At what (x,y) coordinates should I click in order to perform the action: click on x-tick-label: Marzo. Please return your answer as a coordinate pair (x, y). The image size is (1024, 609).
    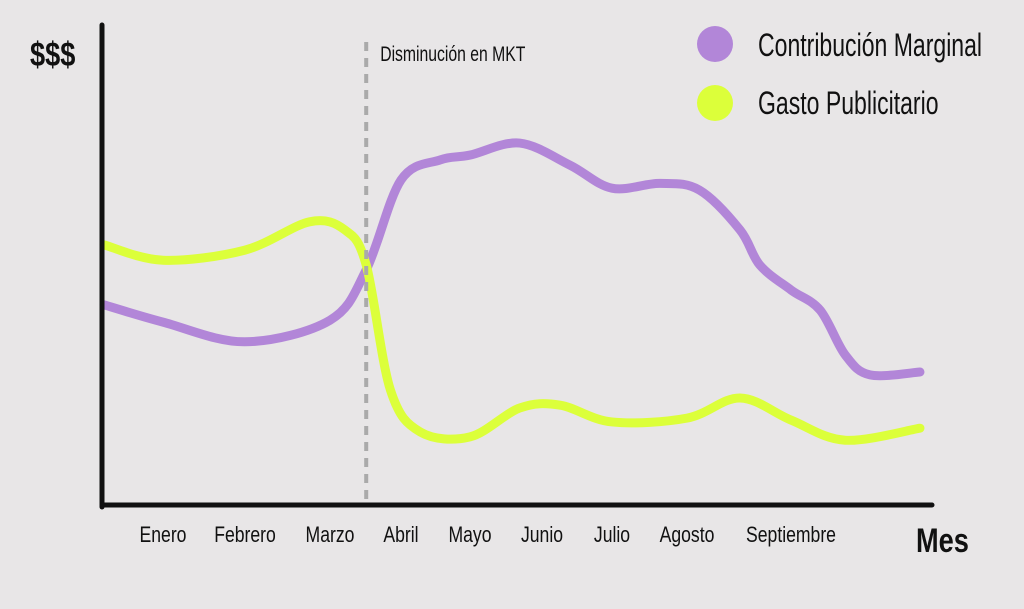
    Looking at the image, I should click on (330, 535).